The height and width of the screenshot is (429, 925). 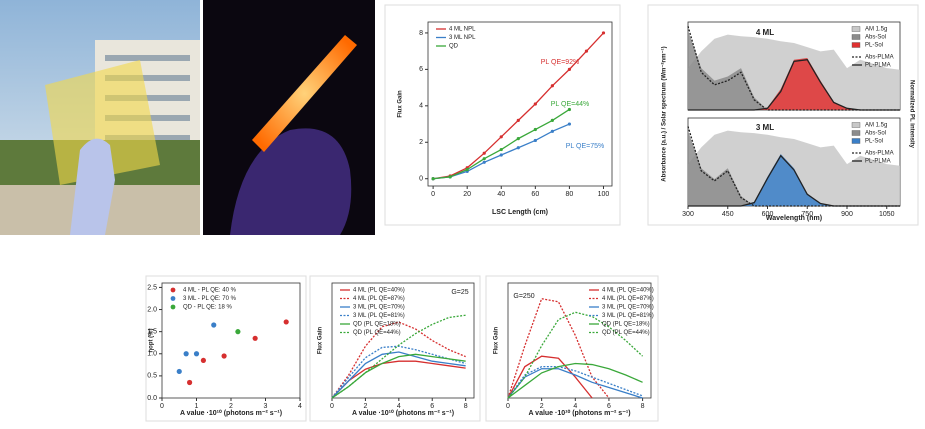 What do you see at coordinates (421, 142) in the screenshot?
I see `y-tick-label: 2` at bounding box center [421, 142].